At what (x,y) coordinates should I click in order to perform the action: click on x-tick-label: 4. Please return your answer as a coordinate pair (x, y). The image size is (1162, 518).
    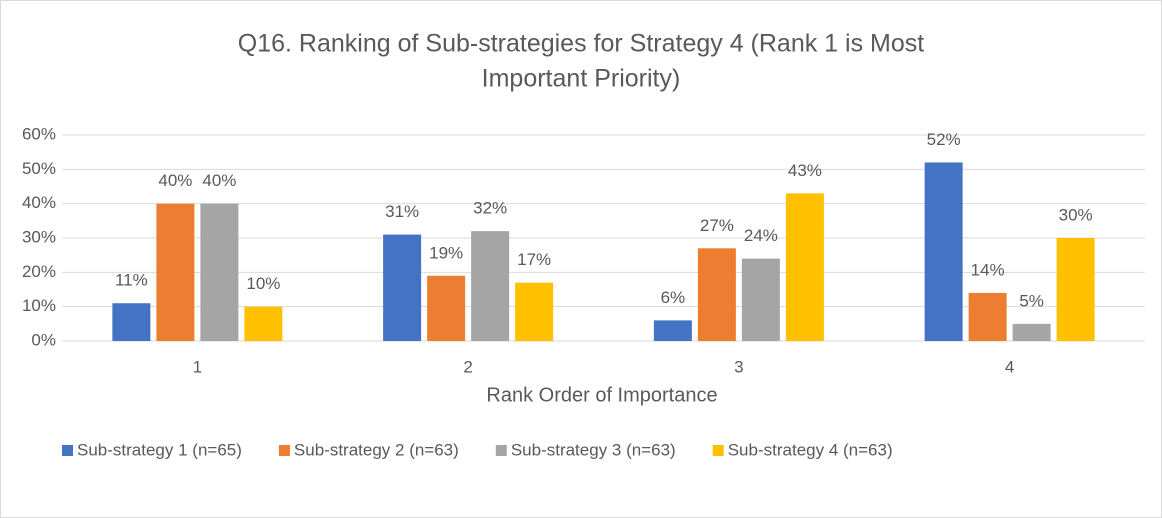
    Looking at the image, I should click on (1009, 366).